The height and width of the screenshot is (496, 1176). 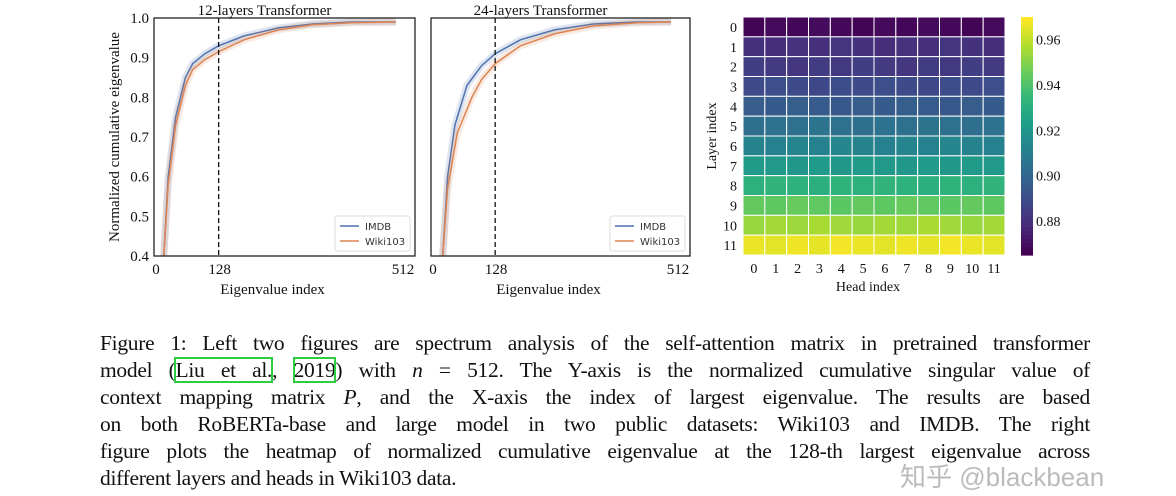 What do you see at coordinates (733, 48) in the screenshot?
I see `y-tick-label: 1` at bounding box center [733, 48].